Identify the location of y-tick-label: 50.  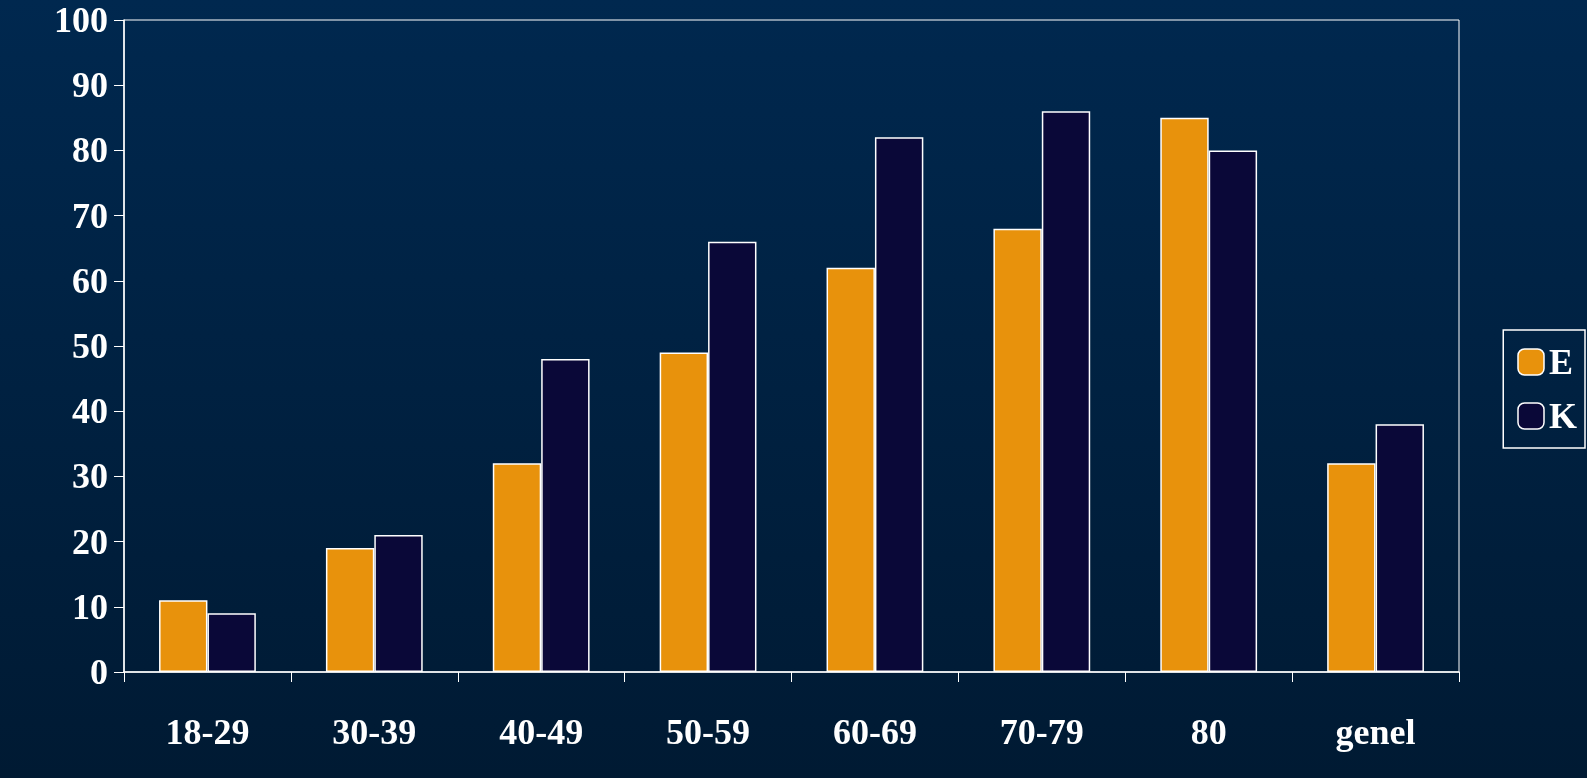
(90, 346).